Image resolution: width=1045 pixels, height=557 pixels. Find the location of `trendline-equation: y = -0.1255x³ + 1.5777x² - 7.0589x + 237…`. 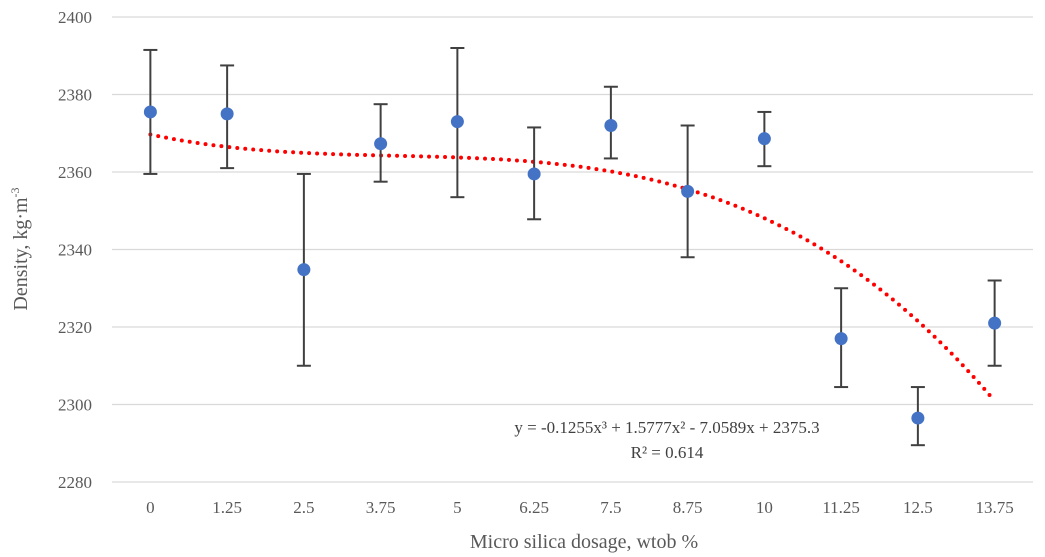

trendline-equation: y = -0.1255x³ + 1.5777x² - 7.0589x + 237… is located at coordinates (666, 427).